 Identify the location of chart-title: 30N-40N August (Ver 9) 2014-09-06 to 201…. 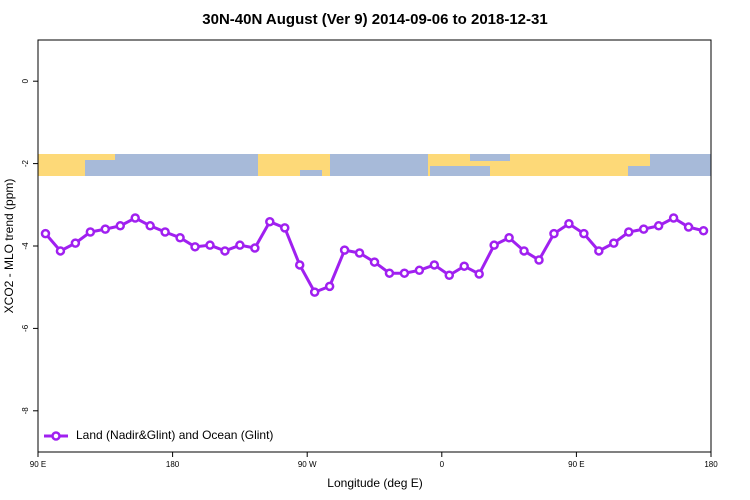
(374, 19).